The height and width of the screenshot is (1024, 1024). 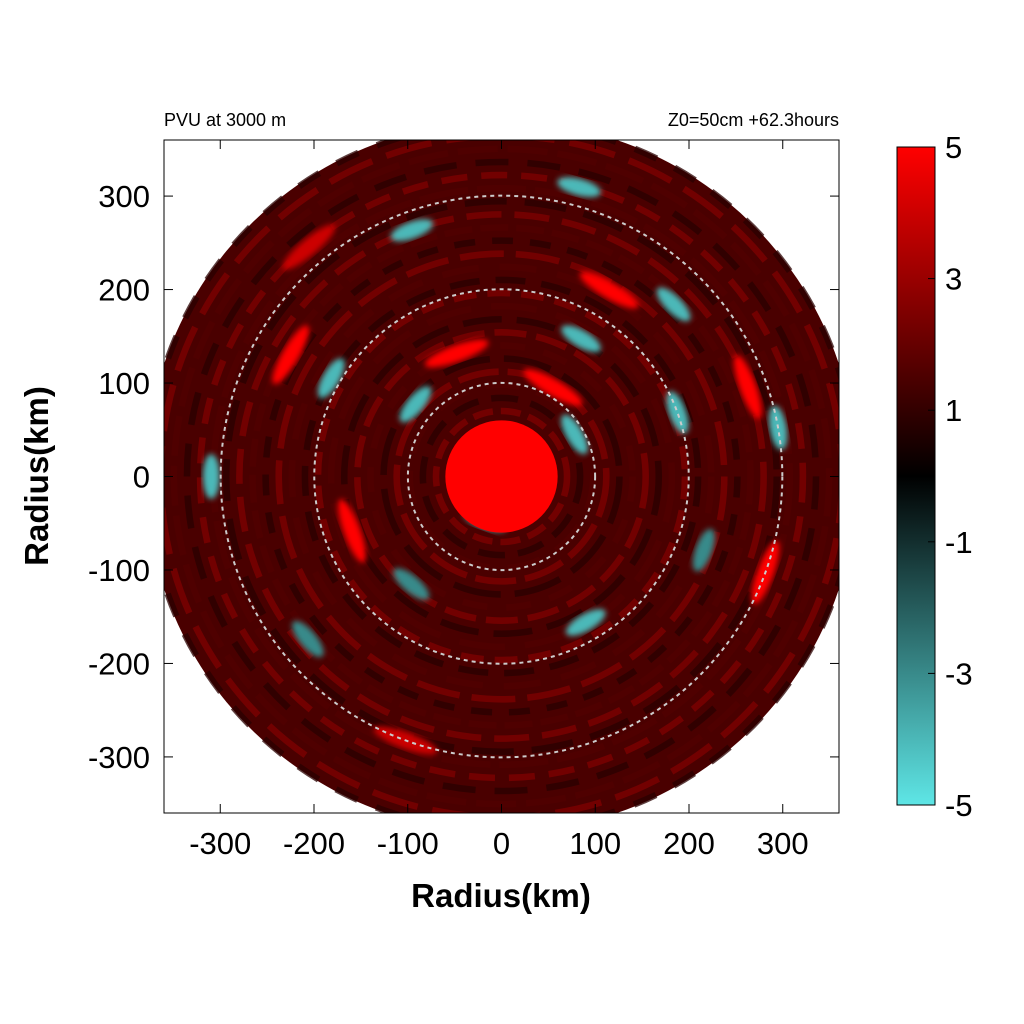 What do you see at coordinates (953, 279) in the screenshot?
I see `colorbar-tick-label: 3` at bounding box center [953, 279].